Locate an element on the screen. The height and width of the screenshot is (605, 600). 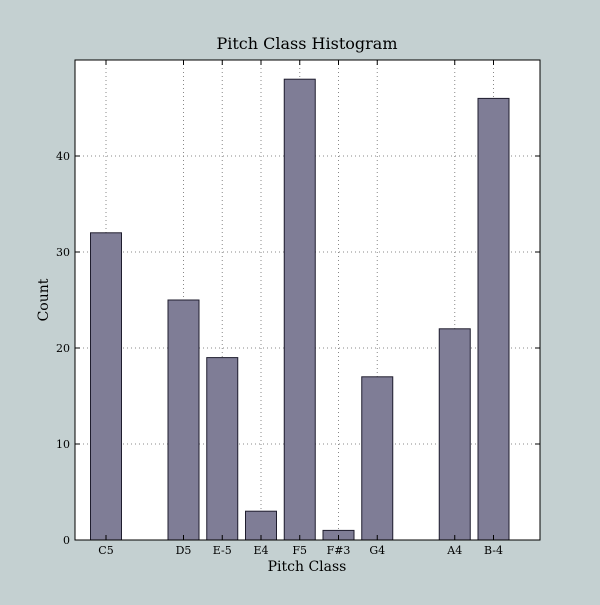
bar-d5 is located at coordinates (183, 420).